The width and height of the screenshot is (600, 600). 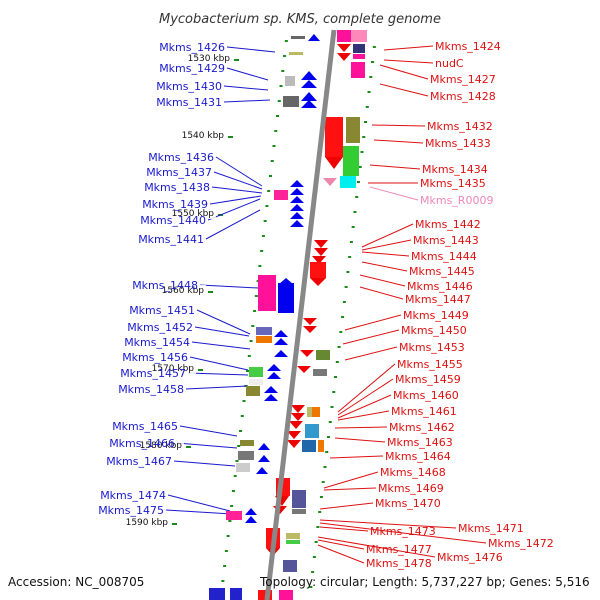 I want to click on right-gene-label: Mkms_1449, so click(x=436, y=315).